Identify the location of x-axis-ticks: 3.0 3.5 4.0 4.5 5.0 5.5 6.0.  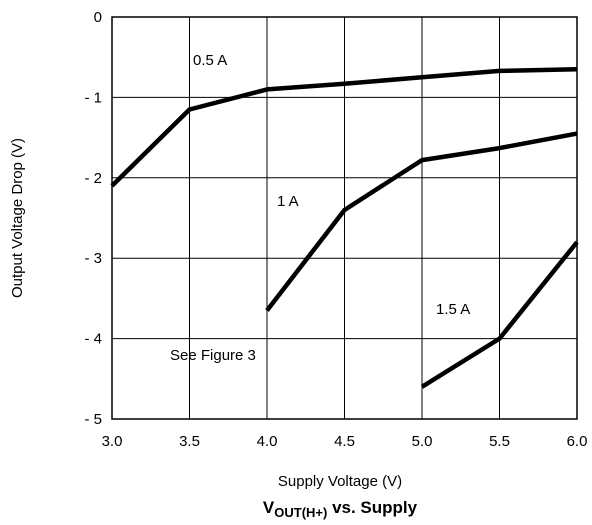
(345, 441).